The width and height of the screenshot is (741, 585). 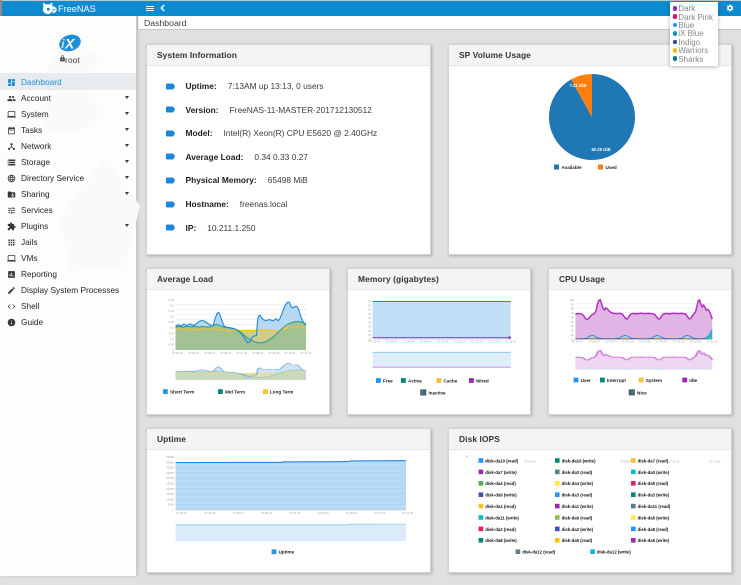 What do you see at coordinates (172, 344) in the screenshot?
I see `svg-text: 0.05` at bounding box center [172, 344].